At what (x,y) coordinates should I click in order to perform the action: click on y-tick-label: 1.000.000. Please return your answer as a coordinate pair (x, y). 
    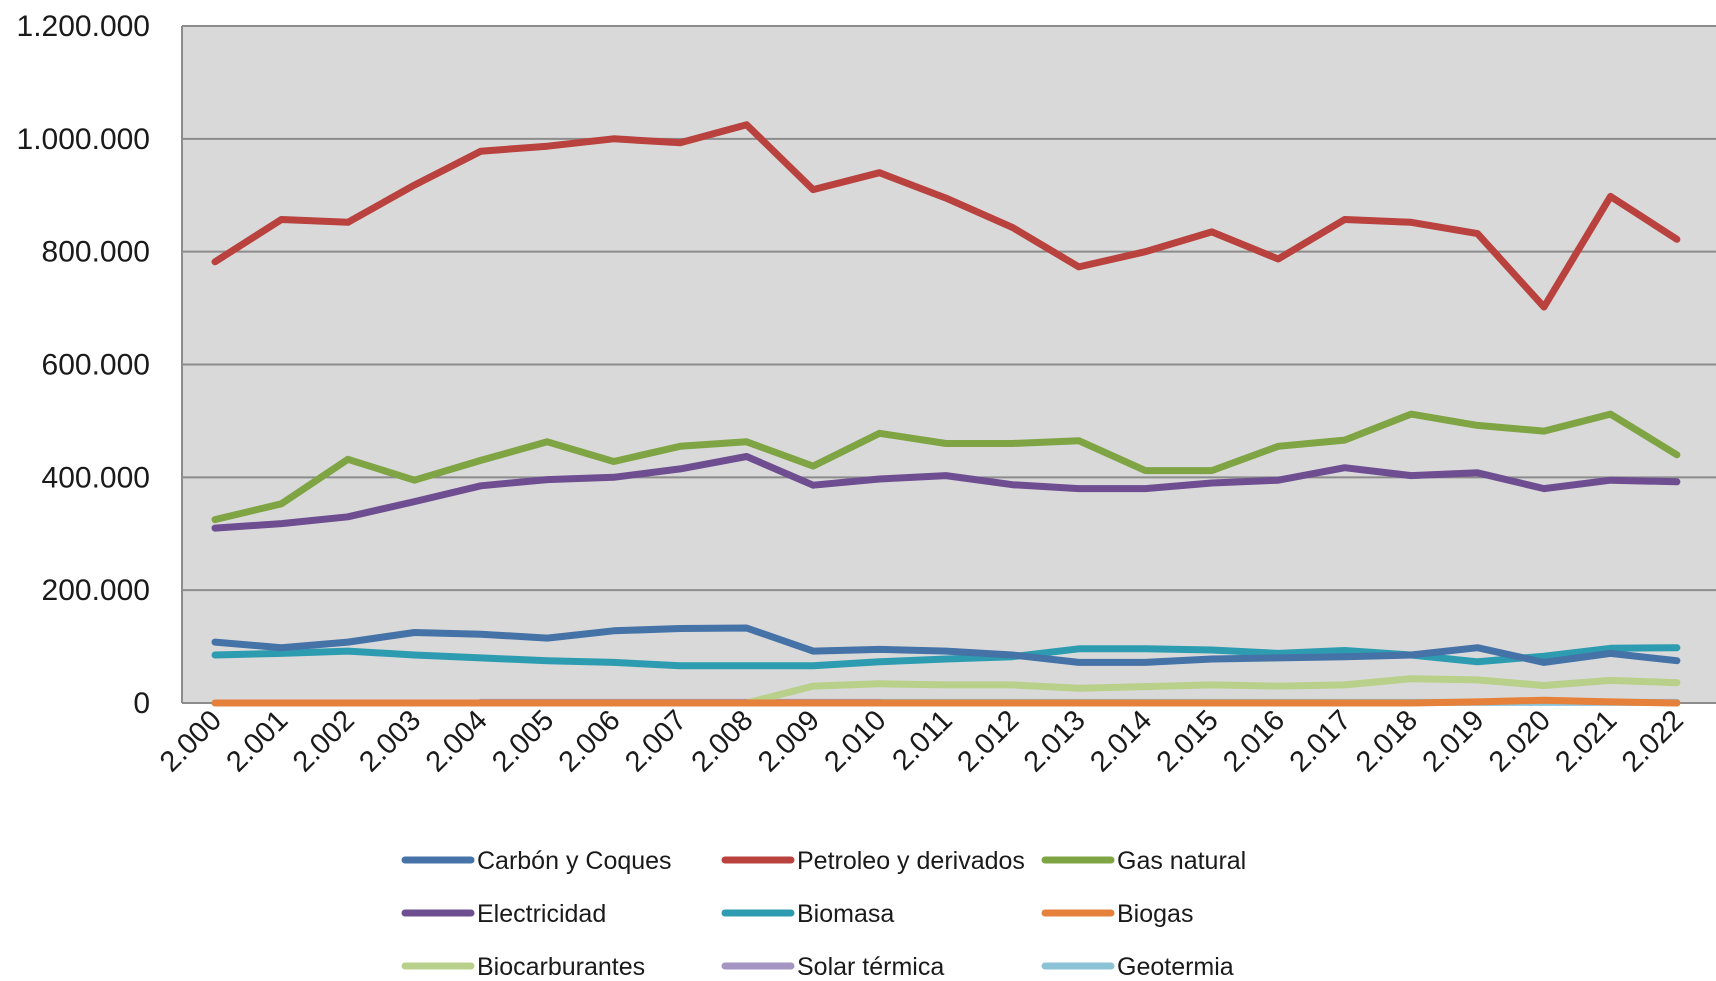
    Looking at the image, I should click on (83, 139).